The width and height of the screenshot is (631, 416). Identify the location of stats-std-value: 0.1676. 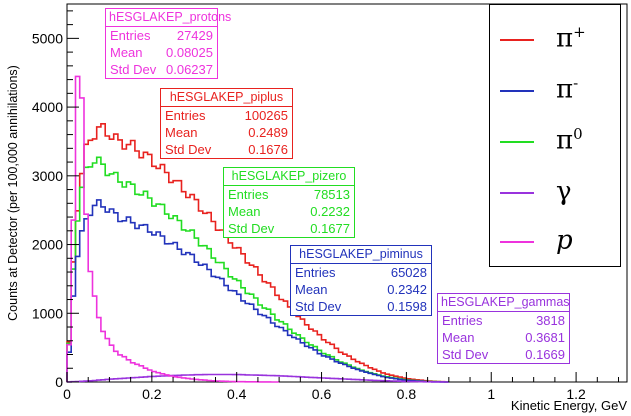
(268, 149).